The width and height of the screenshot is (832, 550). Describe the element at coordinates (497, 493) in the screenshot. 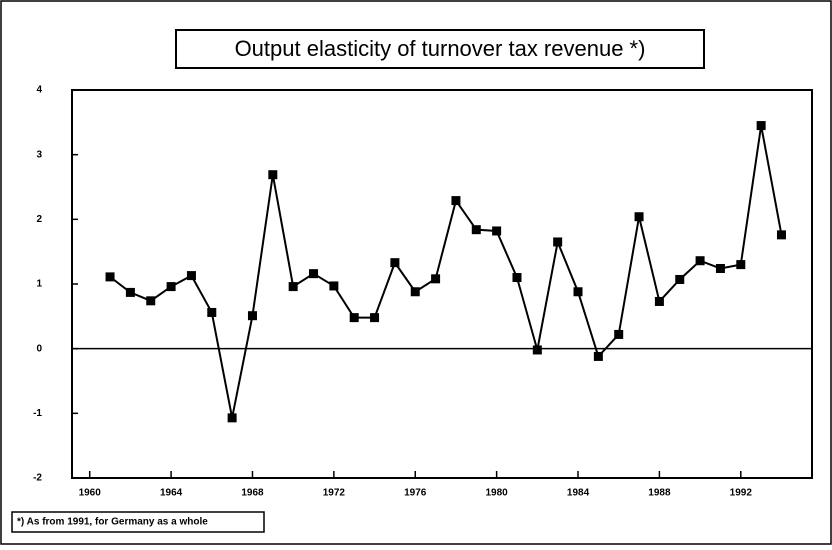

I see `x-tick-label: 1980` at that location.